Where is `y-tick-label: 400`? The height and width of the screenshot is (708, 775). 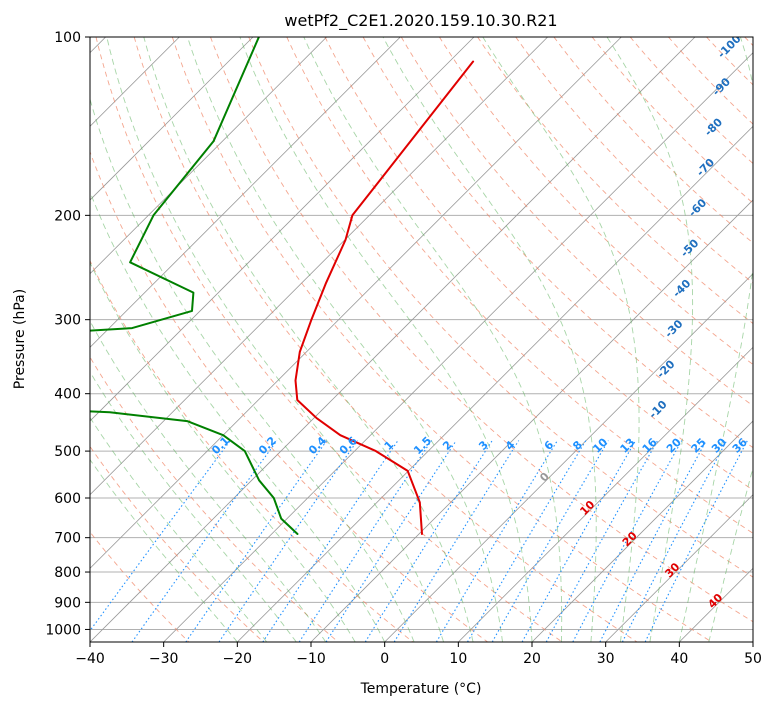
y-tick-label: 400 is located at coordinates (67, 395).